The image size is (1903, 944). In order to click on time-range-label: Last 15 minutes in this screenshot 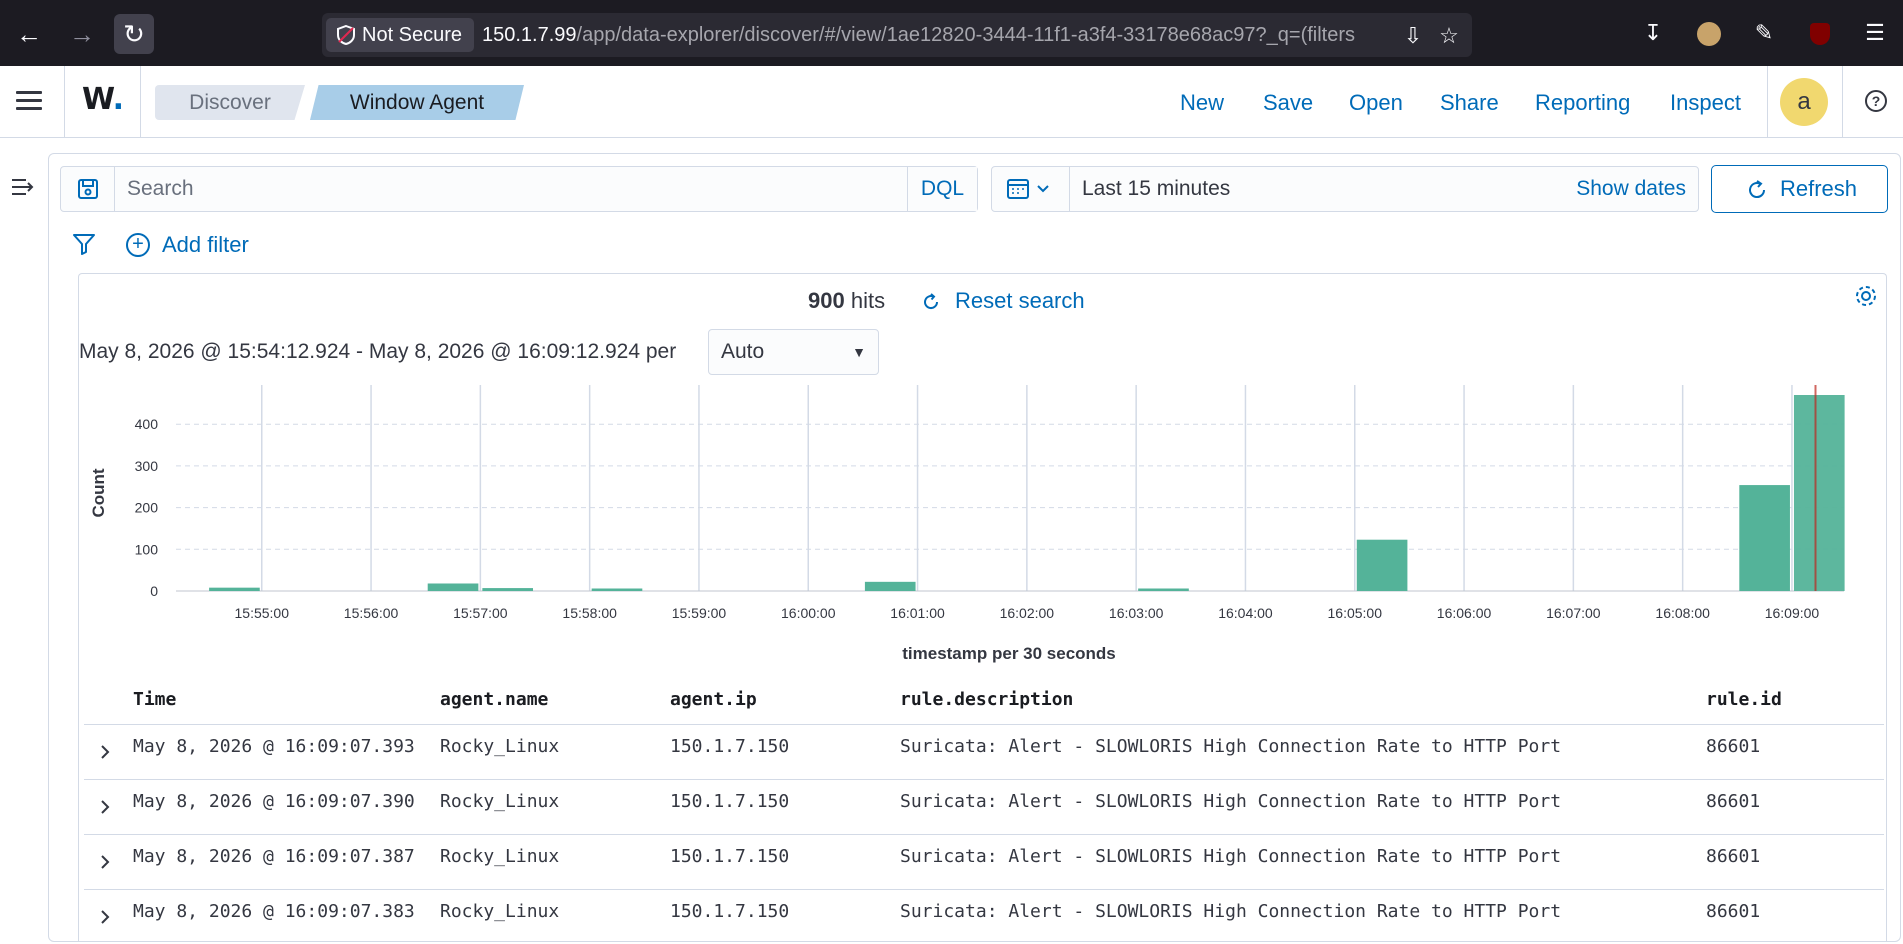, I will do `click(1156, 188)`.